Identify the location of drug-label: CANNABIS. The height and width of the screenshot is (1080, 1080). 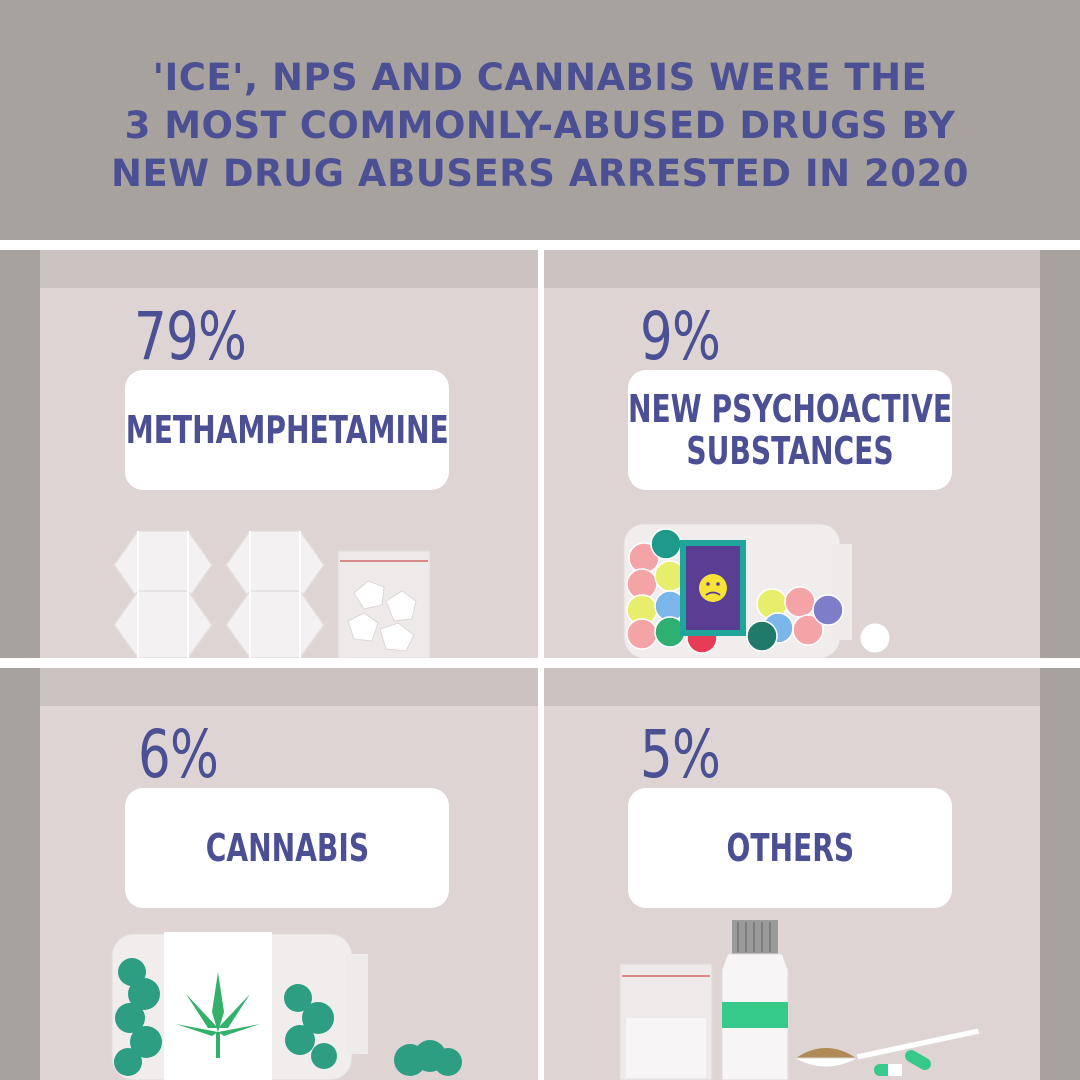
(286, 848).